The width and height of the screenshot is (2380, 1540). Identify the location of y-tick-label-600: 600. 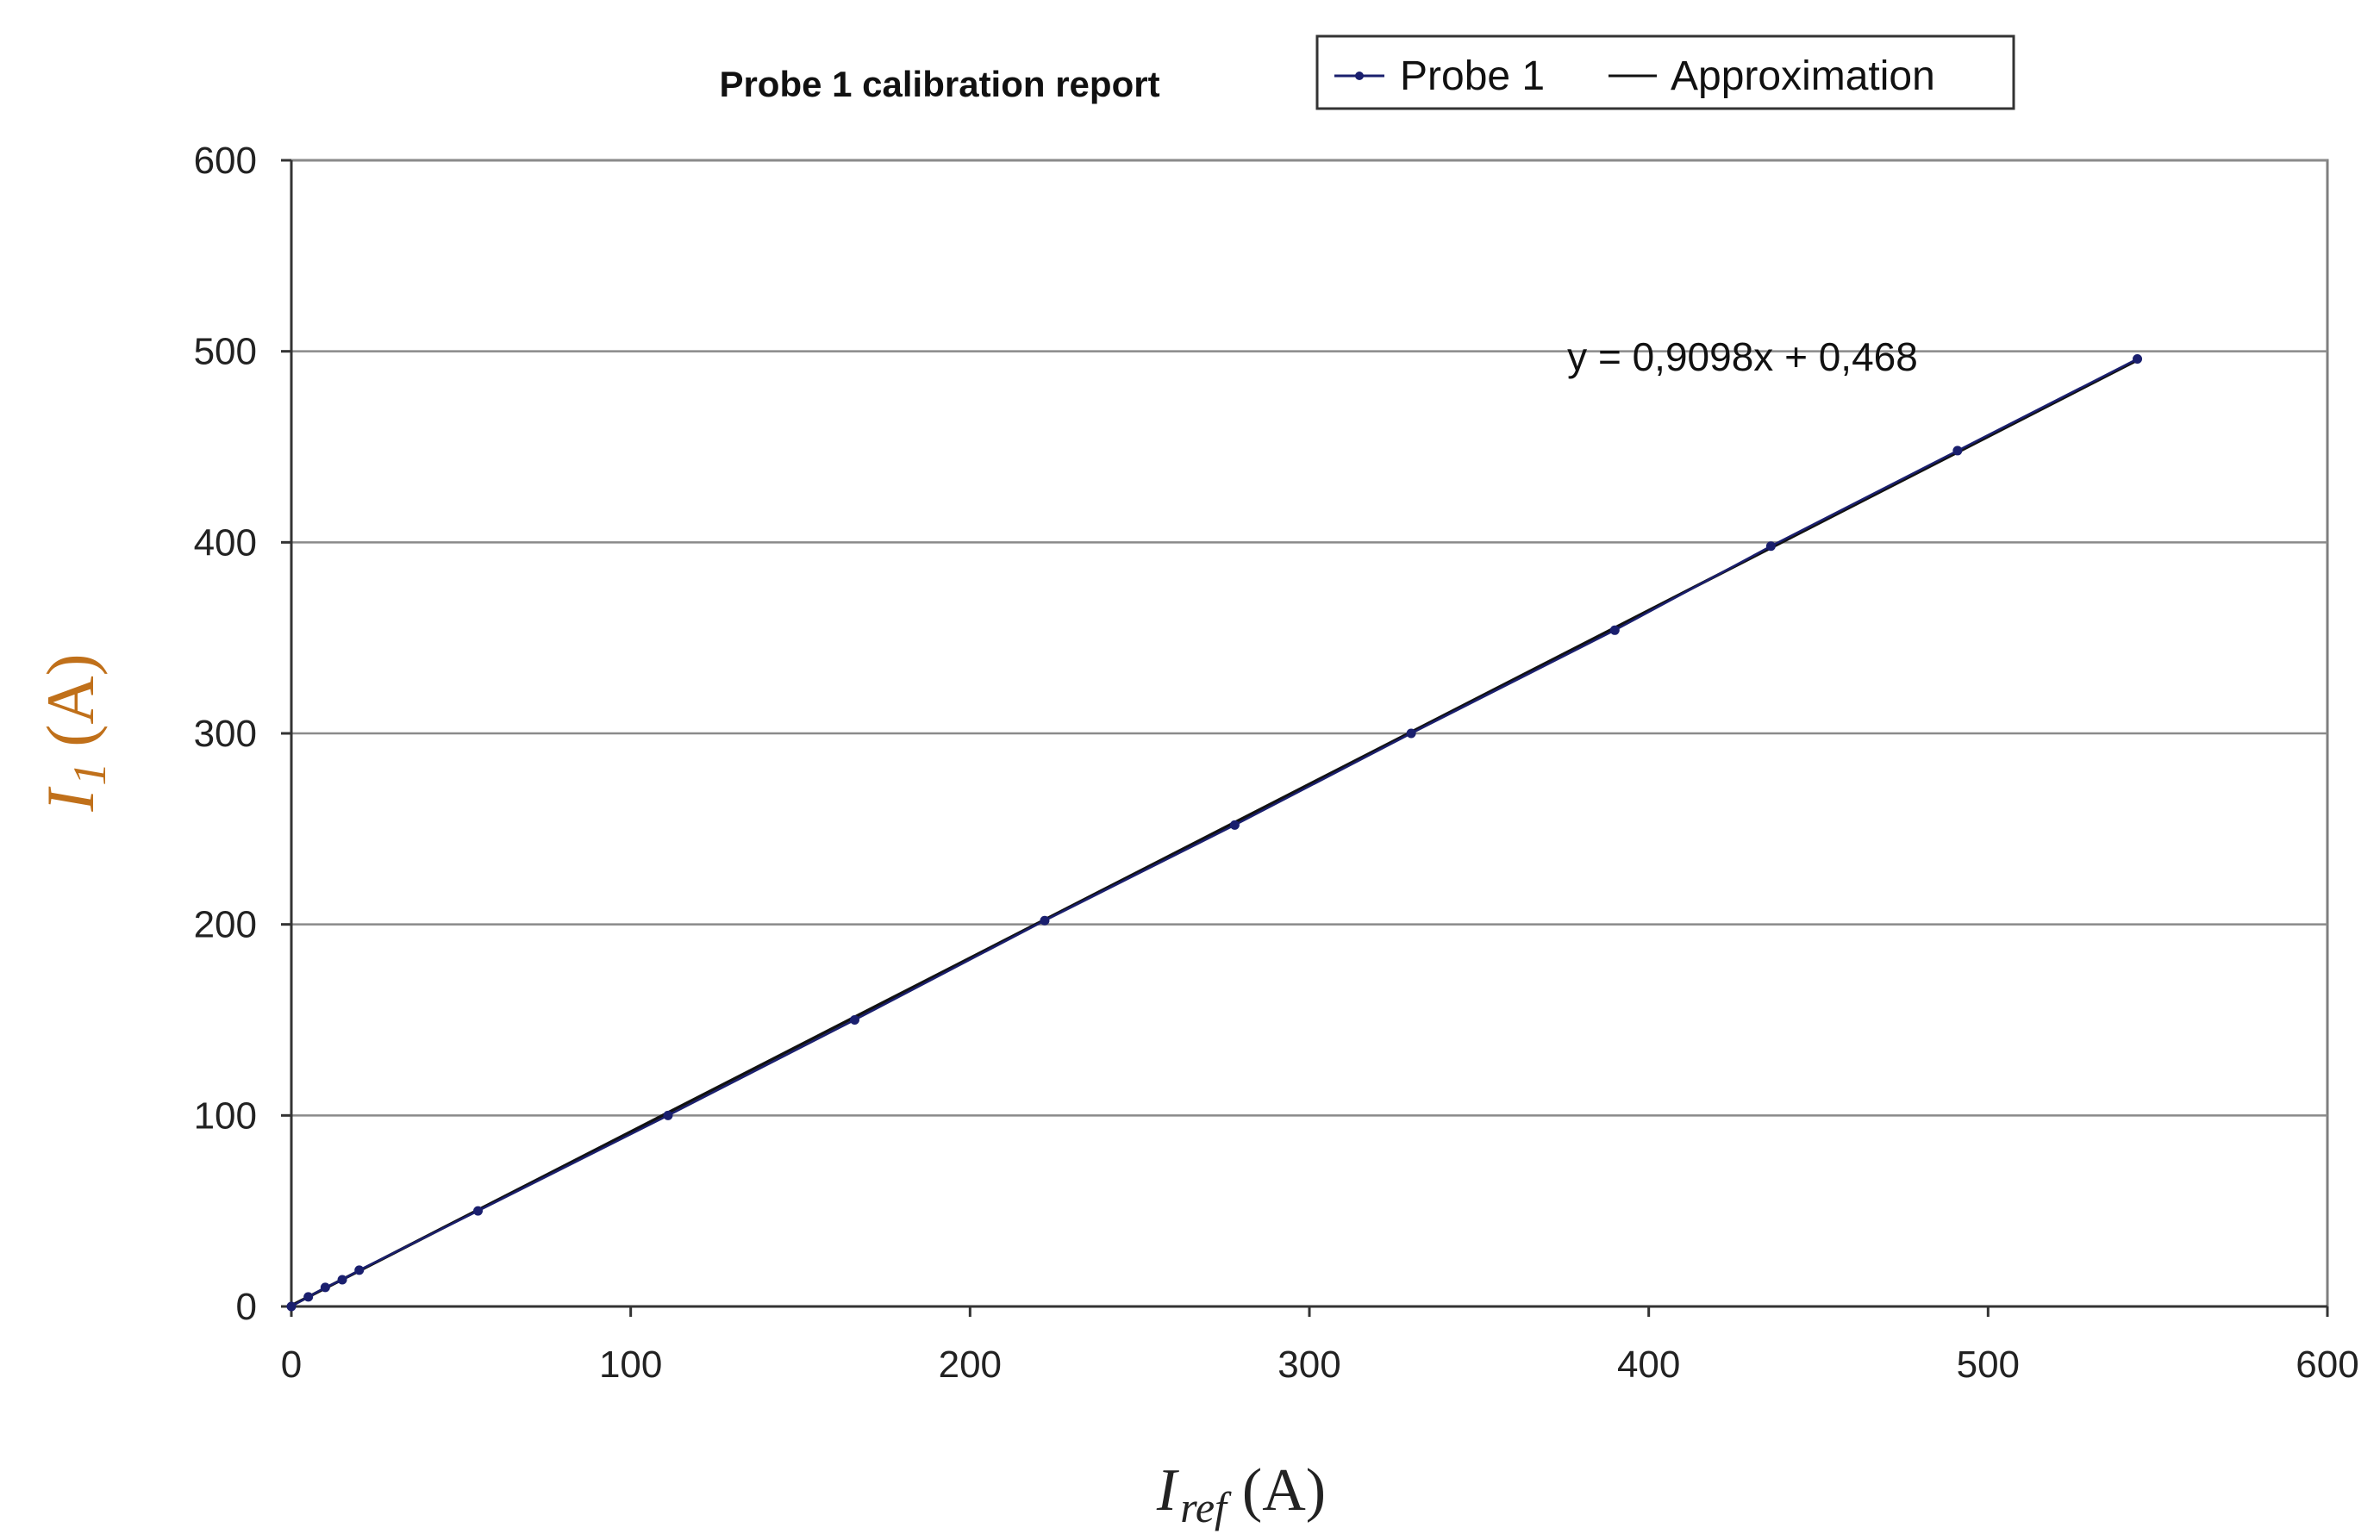
(226, 161).